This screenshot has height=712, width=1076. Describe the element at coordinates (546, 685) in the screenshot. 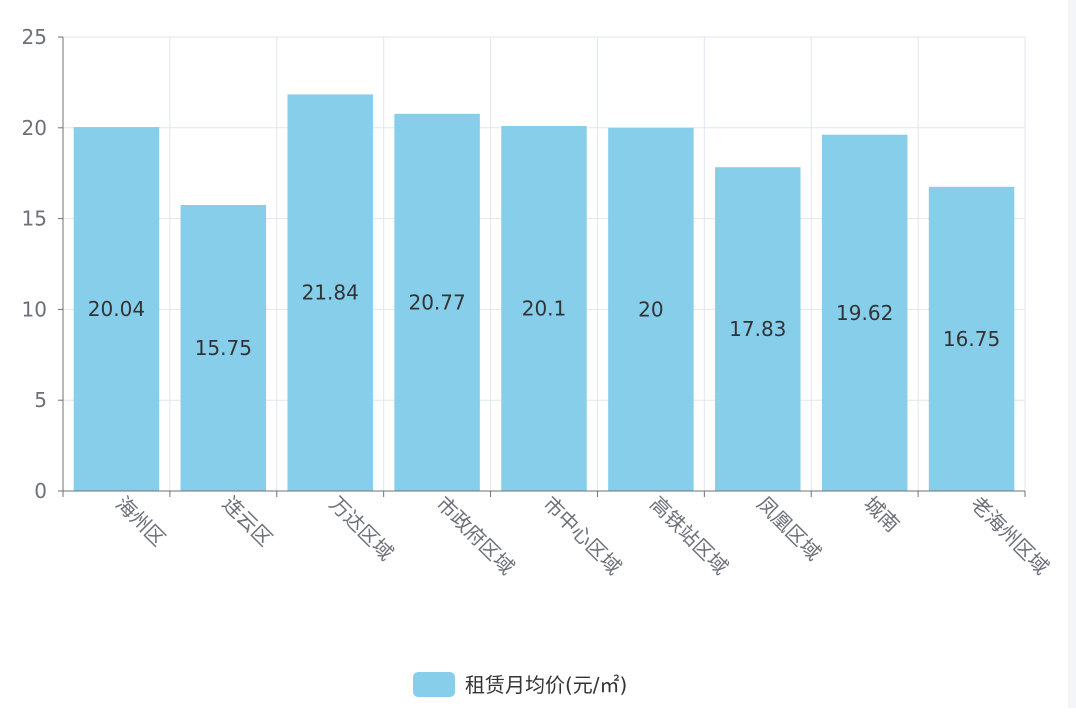

I see `legend-label: 租赁月均价(元/㎡)` at that location.